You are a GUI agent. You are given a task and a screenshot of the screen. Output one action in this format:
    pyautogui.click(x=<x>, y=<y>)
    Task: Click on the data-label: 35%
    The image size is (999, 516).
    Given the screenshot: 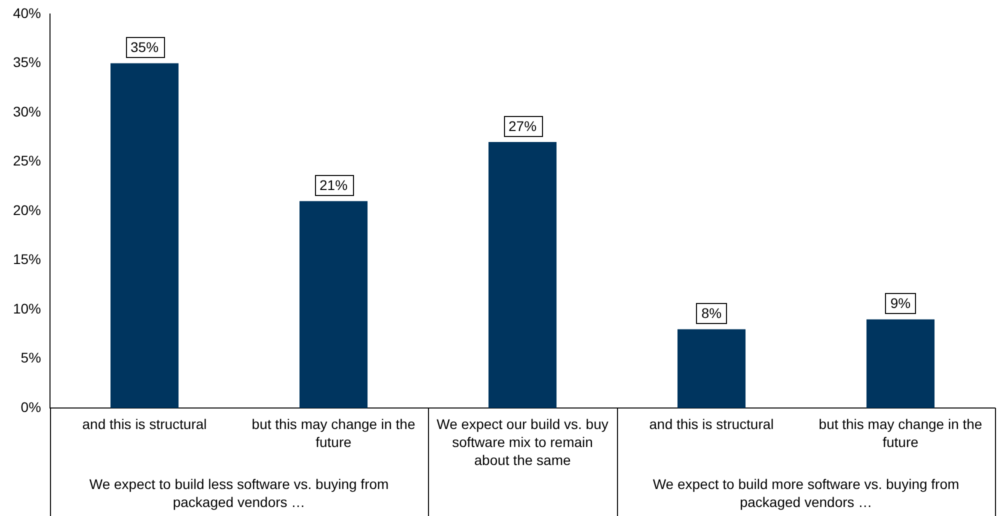 What is the action you would take?
    pyautogui.click(x=144, y=47)
    